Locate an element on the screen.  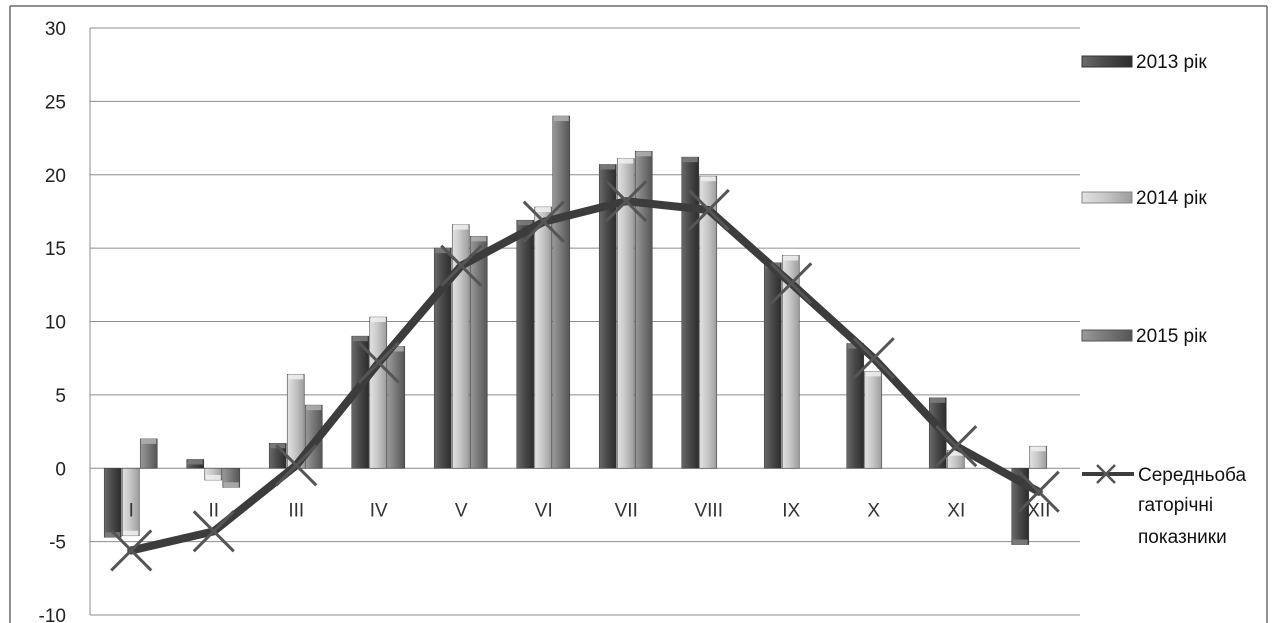
bar-cap-2015-III is located at coordinates (314, 408).